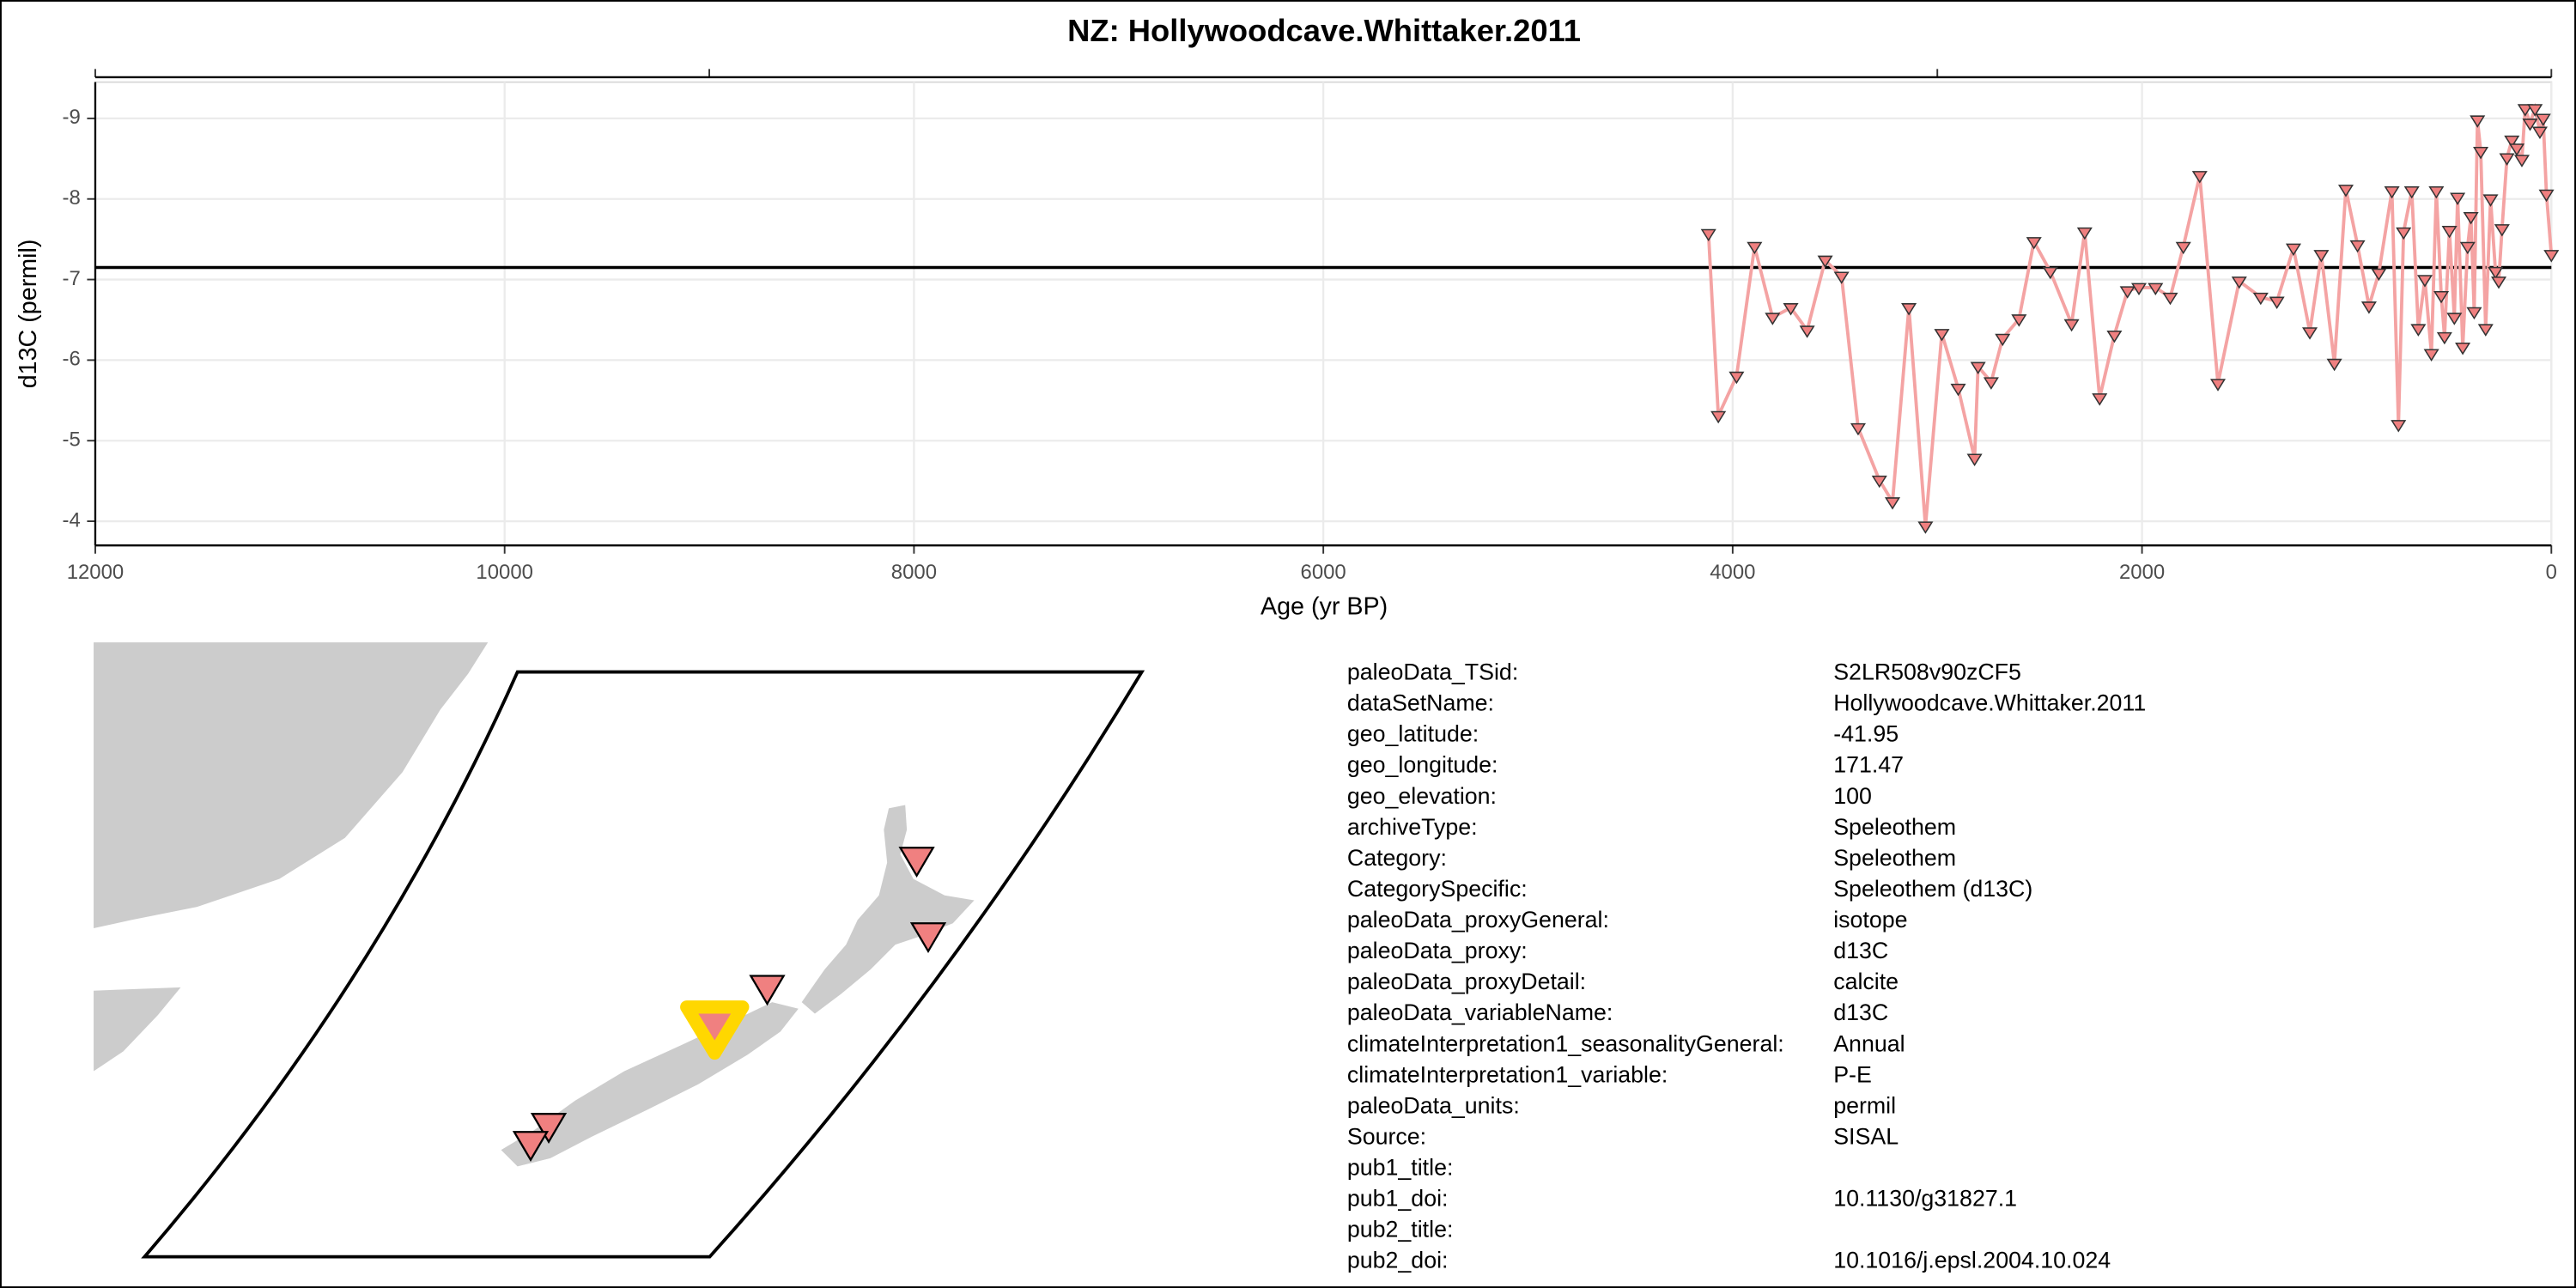  What do you see at coordinates (1972, 1261) in the screenshot?
I see `metadata-value: 10.1016/j.epsl.2004.10.024` at bounding box center [1972, 1261].